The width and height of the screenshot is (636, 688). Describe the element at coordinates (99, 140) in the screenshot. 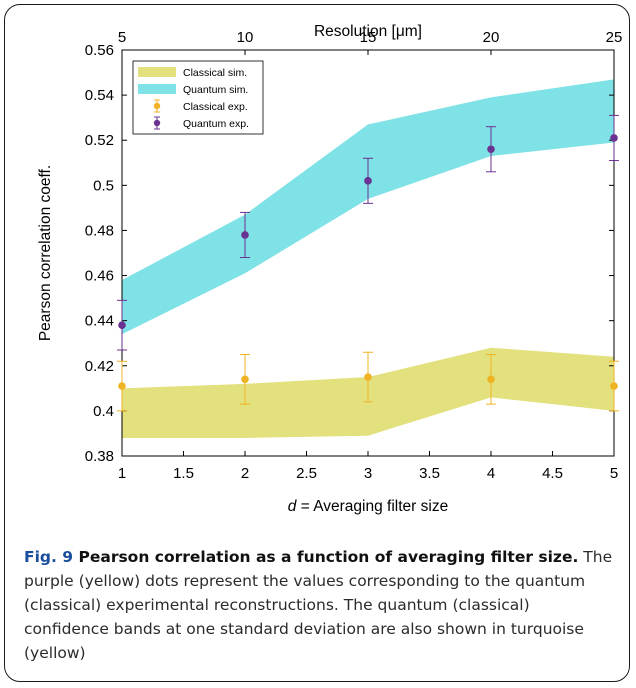

I see `y-tick-label: 0.52` at that location.